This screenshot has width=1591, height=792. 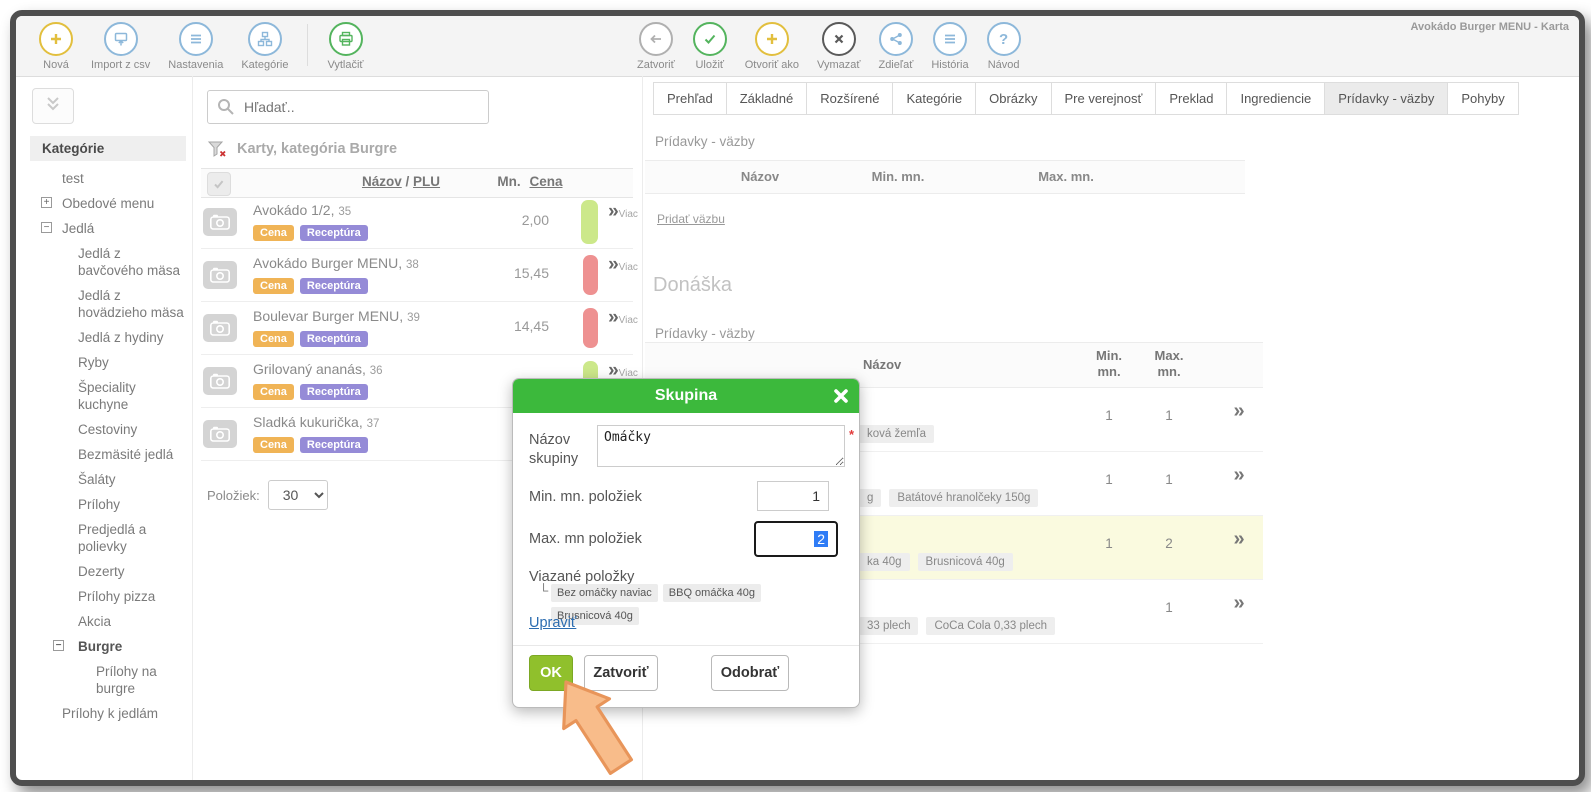 What do you see at coordinates (53, 106) in the screenshot?
I see `sidebar-collapse-button` at bounding box center [53, 106].